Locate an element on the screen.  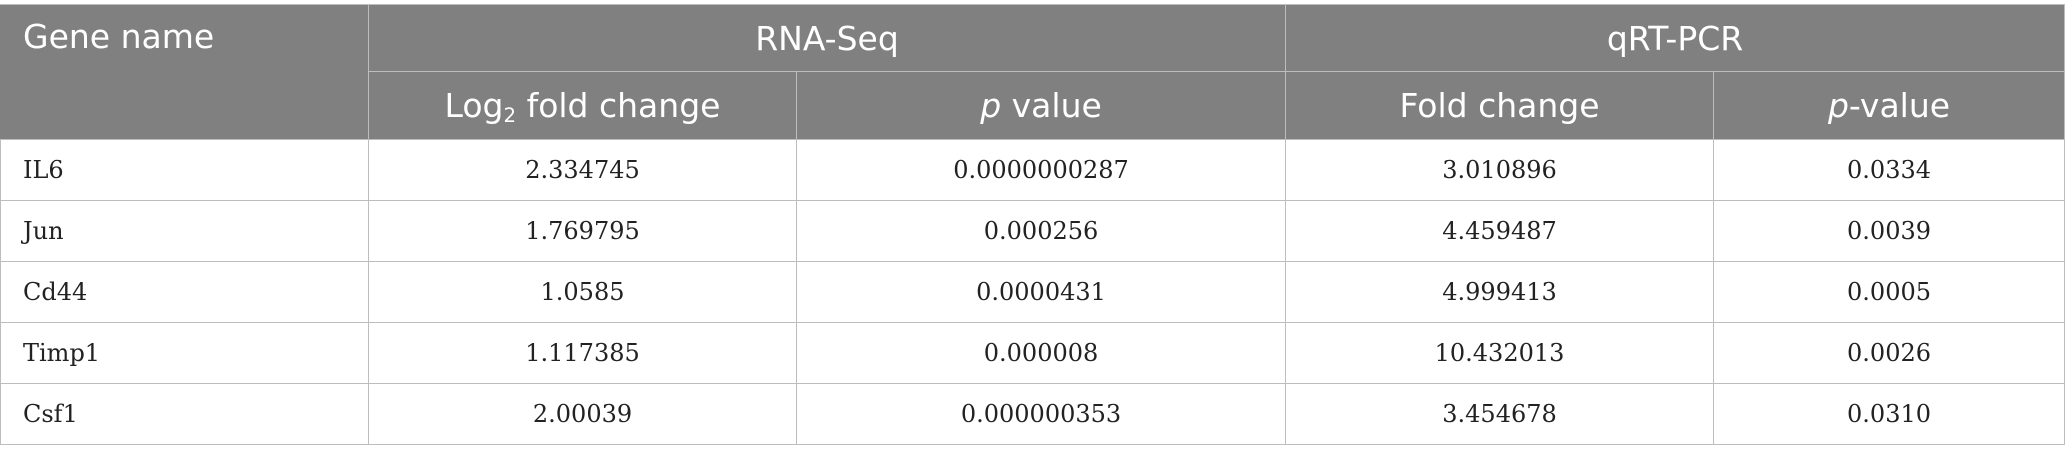
cell-gene: Jun is located at coordinates (184, 231).